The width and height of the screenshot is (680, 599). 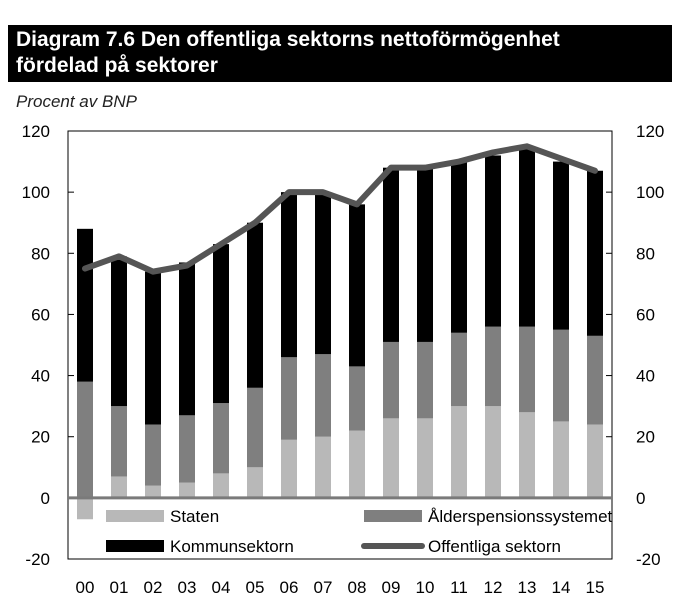 What do you see at coordinates (40, 437) in the screenshot?
I see `y-tick-label-left: 20` at bounding box center [40, 437].